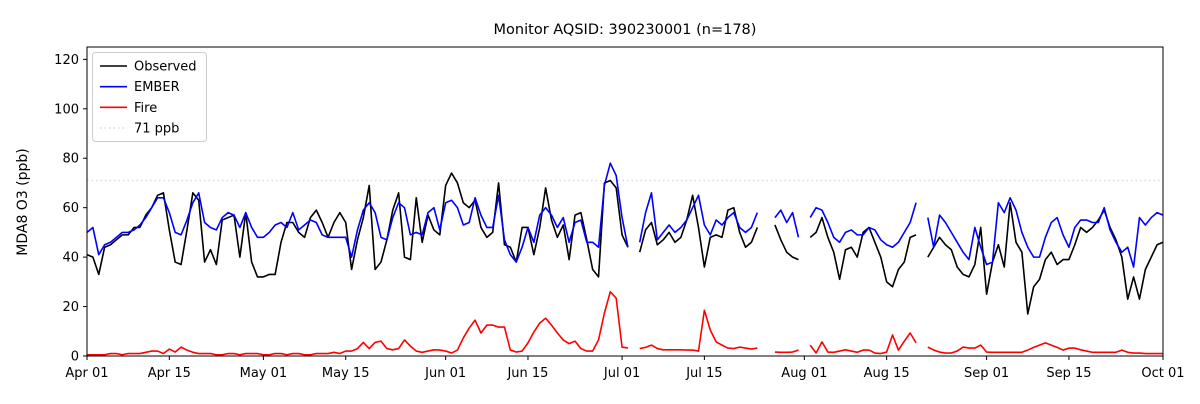 Image resolution: width=1200 pixels, height=404 pixels. What do you see at coordinates (23, 202) in the screenshot?
I see `y-axis-label: MDA8 O3 (ppb)` at bounding box center [23, 202].